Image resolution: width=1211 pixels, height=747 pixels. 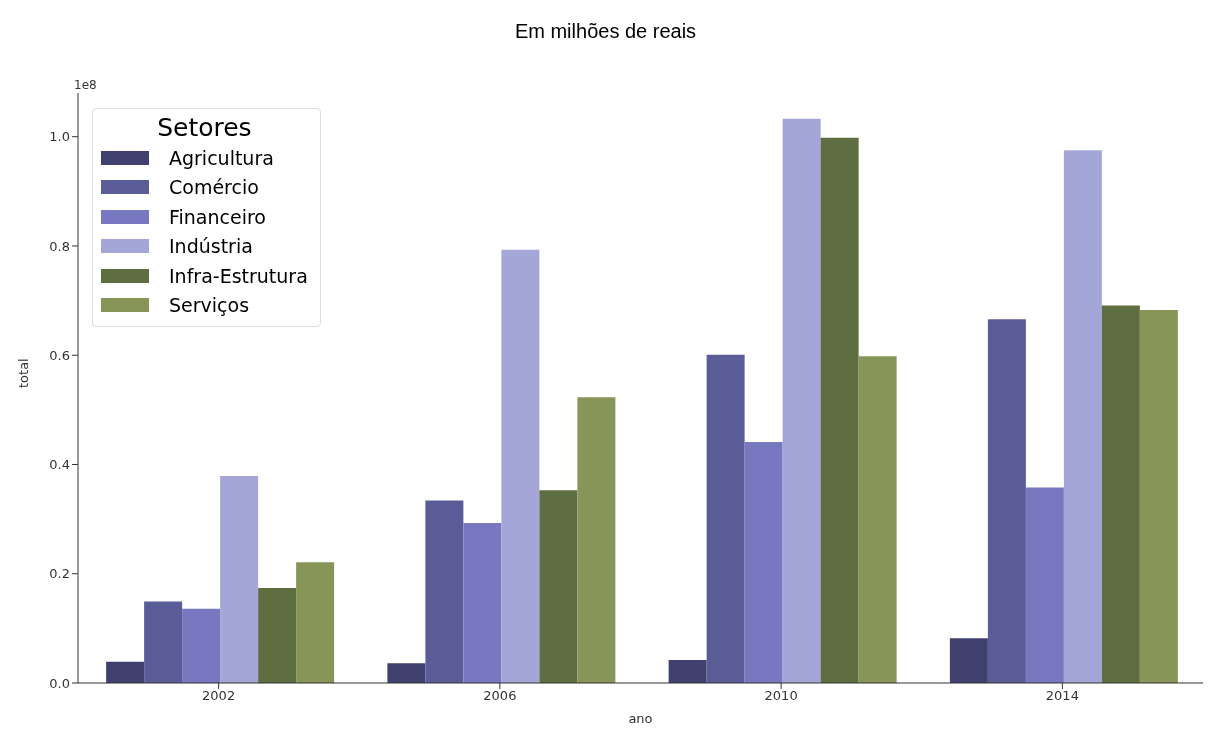 What do you see at coordinates (85, 85) in the screenshot?
I see `text: 1e8` at bounding box center [85, 85].